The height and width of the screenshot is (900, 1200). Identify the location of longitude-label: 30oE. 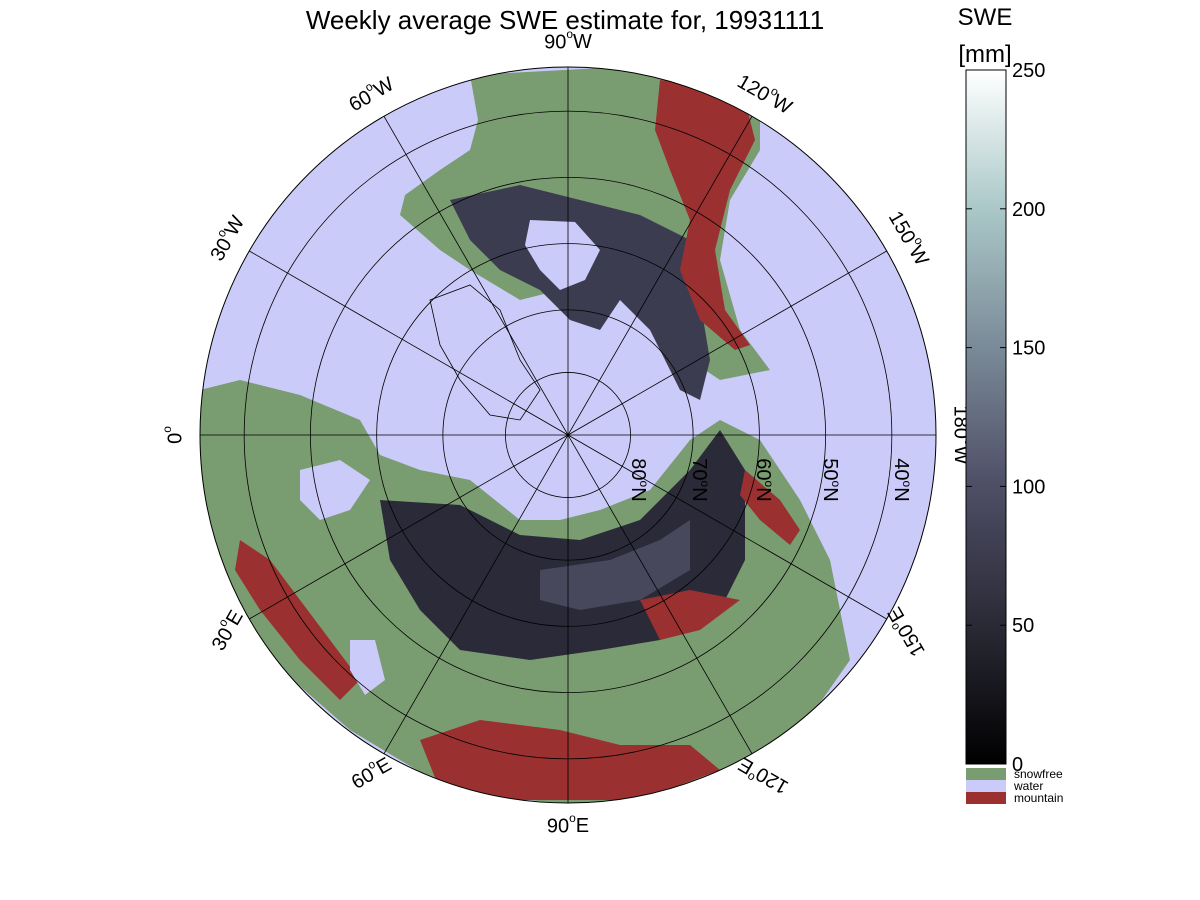
(226, 630).